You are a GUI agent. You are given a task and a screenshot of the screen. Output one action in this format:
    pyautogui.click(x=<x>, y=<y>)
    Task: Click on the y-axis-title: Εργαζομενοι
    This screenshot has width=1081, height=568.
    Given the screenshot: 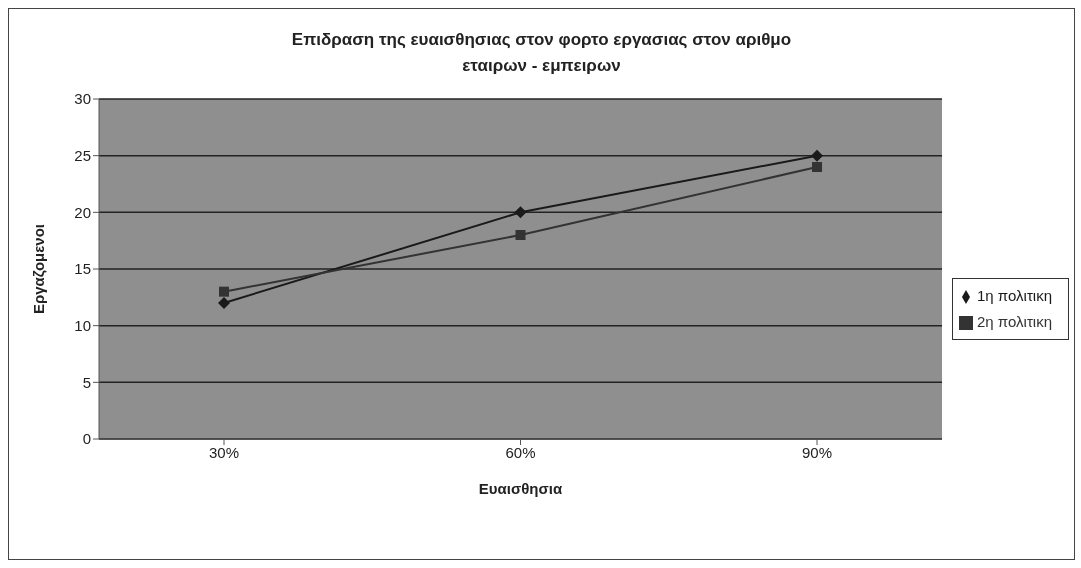 What is the action you would take?
    pyautogui.click(x=39, y=269)
    